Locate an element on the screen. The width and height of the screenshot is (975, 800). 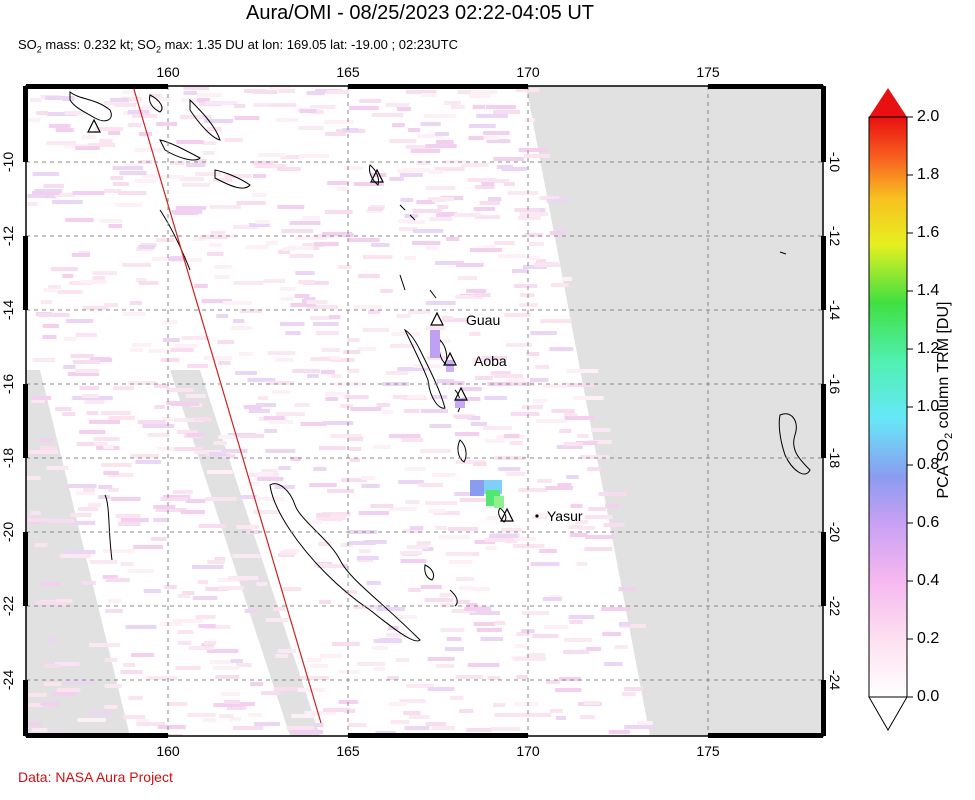
colorbar-tick-0-6: 0.6 is located at coordinates (928, 522).